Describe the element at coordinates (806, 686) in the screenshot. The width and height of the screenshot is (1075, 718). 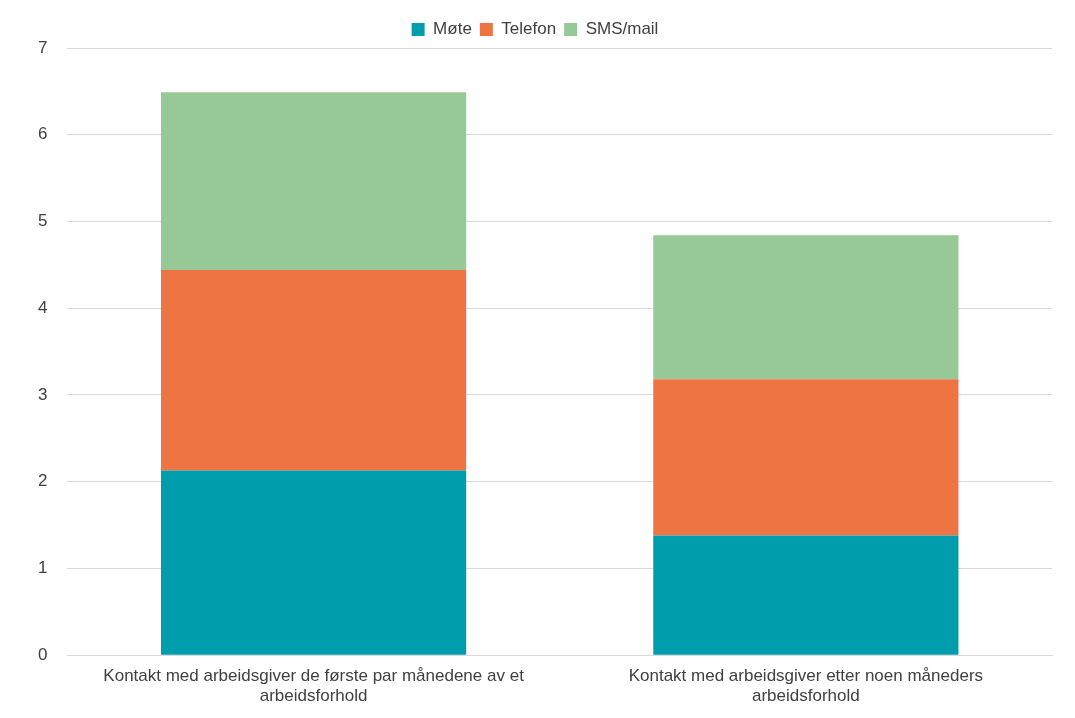
I see `x-tick-label: Kontakt med arbeidsgiver etter noen måneders arbeidsforhold` at that location.